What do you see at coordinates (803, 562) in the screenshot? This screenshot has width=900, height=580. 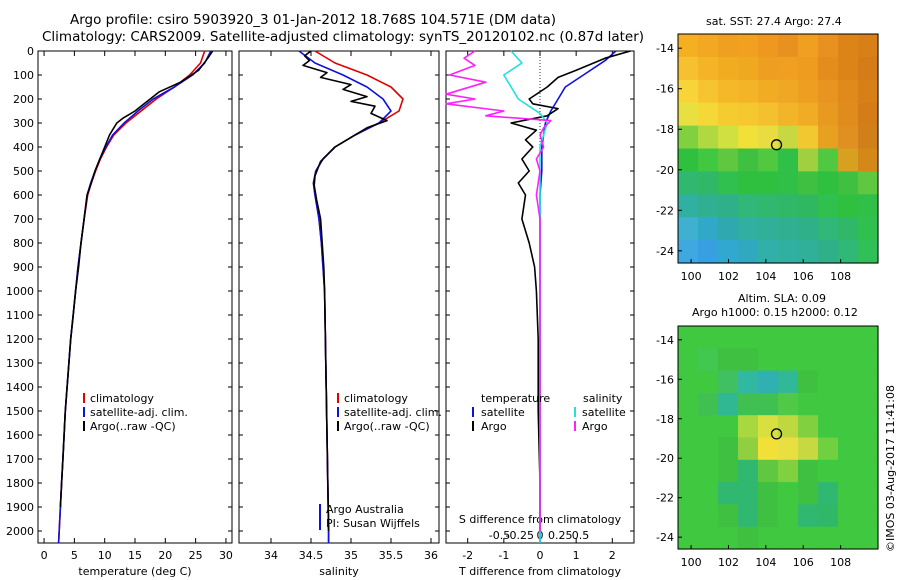 I see `sla-map-xtick-label: 106` at bounding box center [803, 562].